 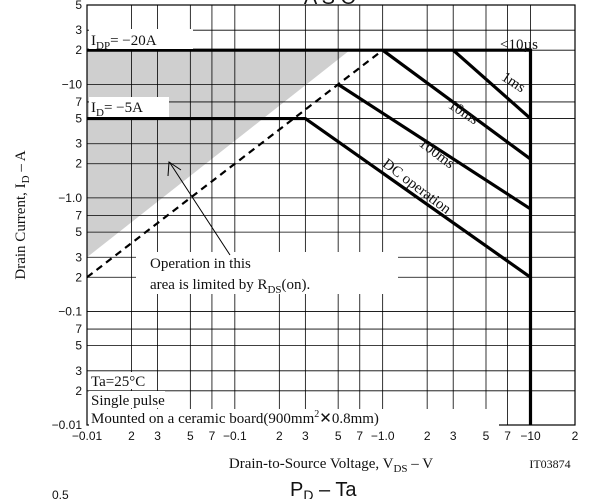 I want to click on x-tick-labels: −0.01 2 3 5 7 −0.1 2 3 5 7 −1.0 2 3 5 7 −10 2, so click(x=325, y=436).